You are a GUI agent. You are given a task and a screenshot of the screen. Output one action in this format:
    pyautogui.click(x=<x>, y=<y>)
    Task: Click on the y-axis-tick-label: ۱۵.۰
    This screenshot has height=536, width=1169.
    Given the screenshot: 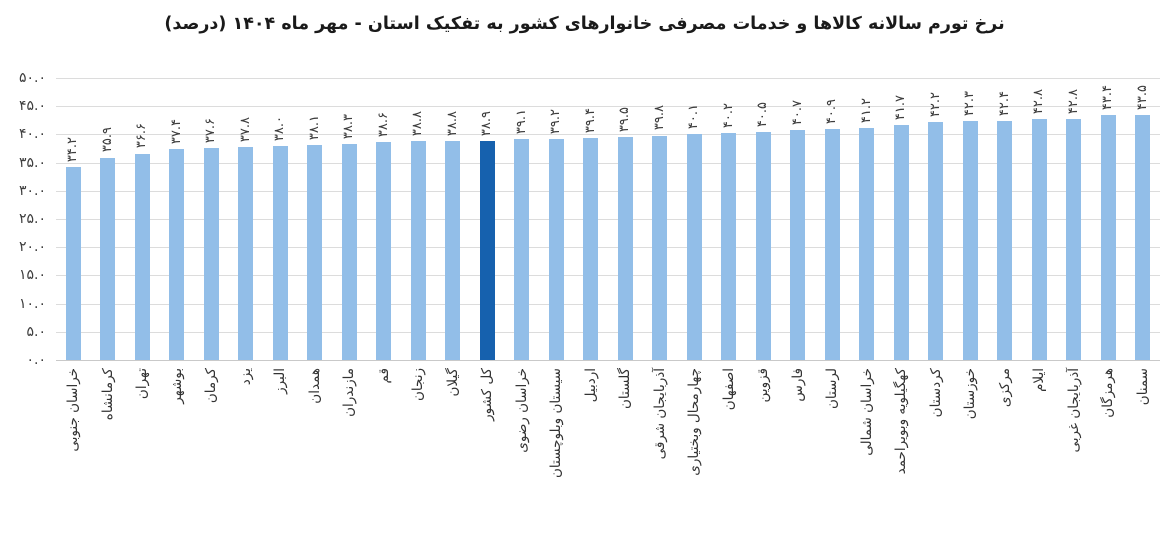 What is the action you would take?
    pyautogui.click(x=32, y=275)
    